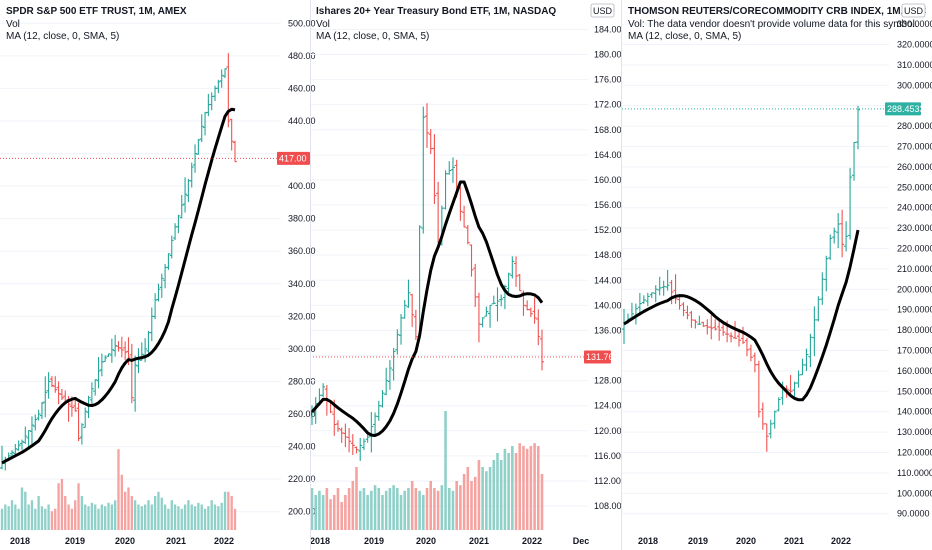 Image resolution: width=932 pixels, height=550 pixels. What do you see at coordinates (20, 541) in the screenshot?
I see `x-tick-label: 2018` at bounding box center [20, 541].